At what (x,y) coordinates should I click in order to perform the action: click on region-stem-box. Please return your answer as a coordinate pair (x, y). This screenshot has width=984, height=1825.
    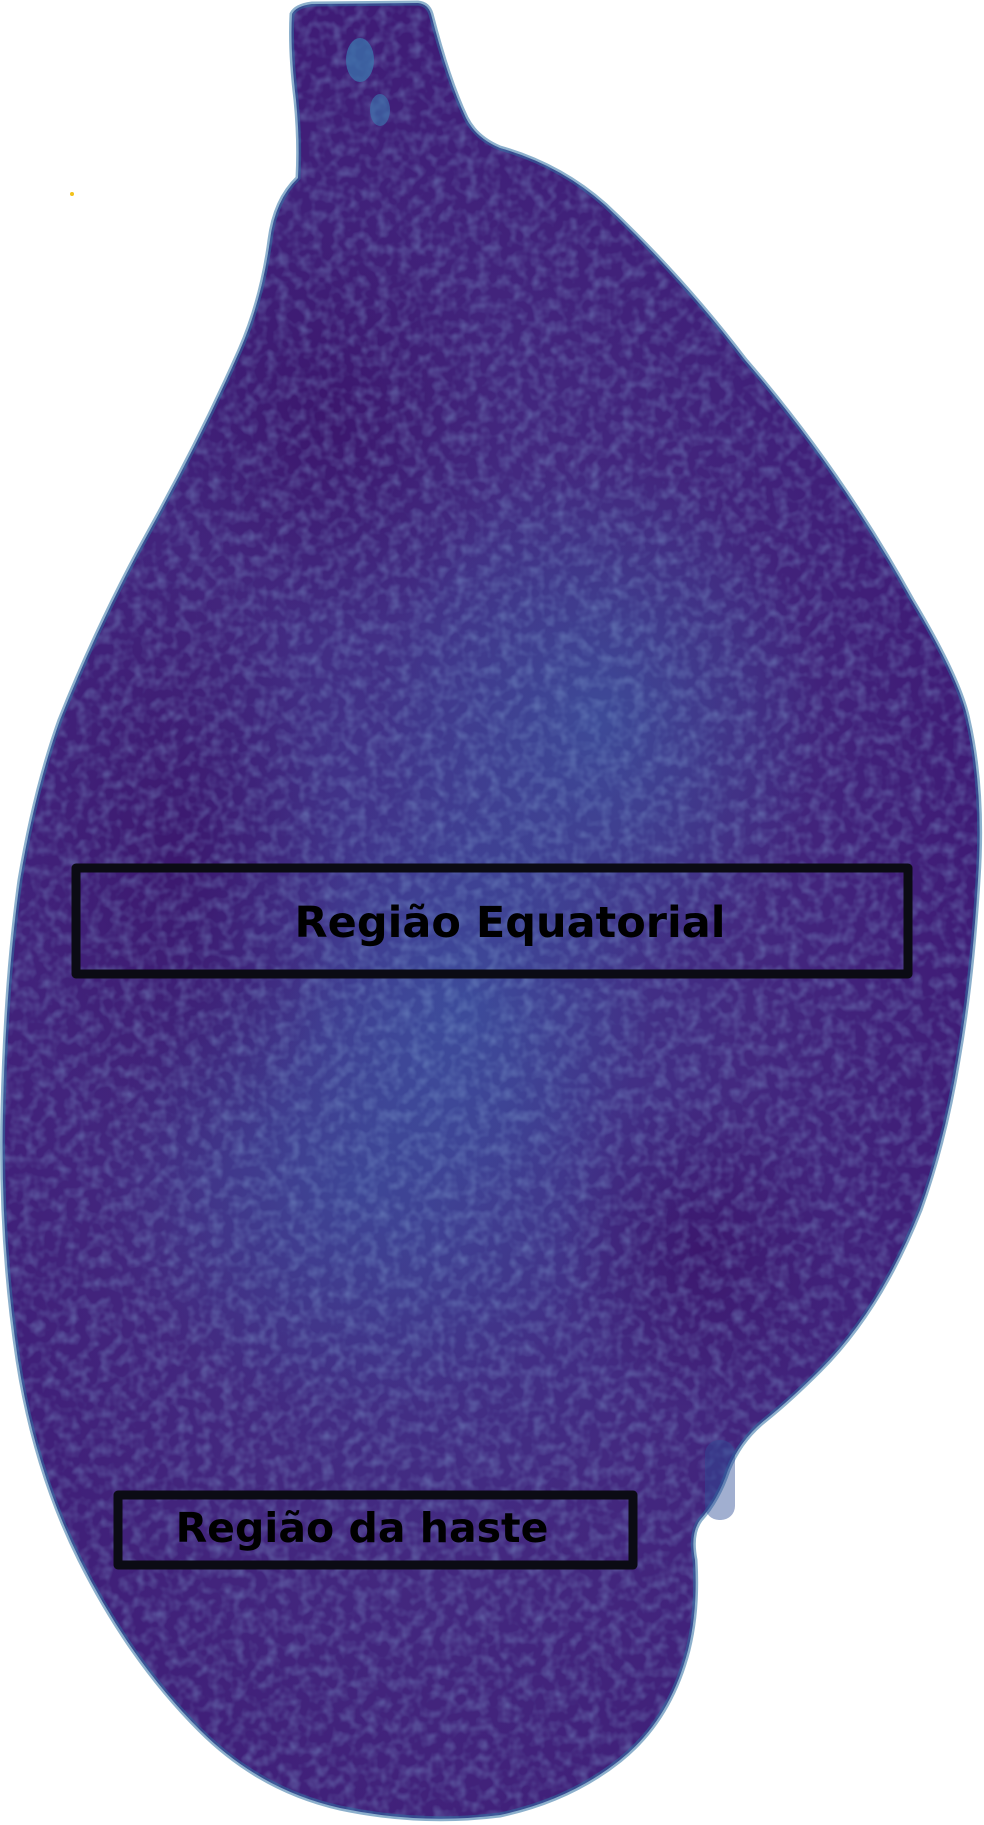
    Looking at the image, I should click on (375, 1530).